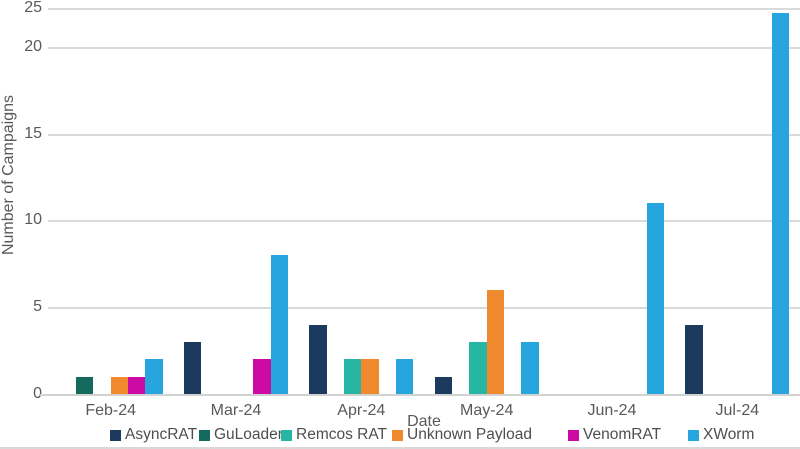 The image size is (800, 449). What do you see at coordinates (729, 434) in the screenshot?
I see `legend-label-xworm: XWorm` at bounding box center [729, 434].